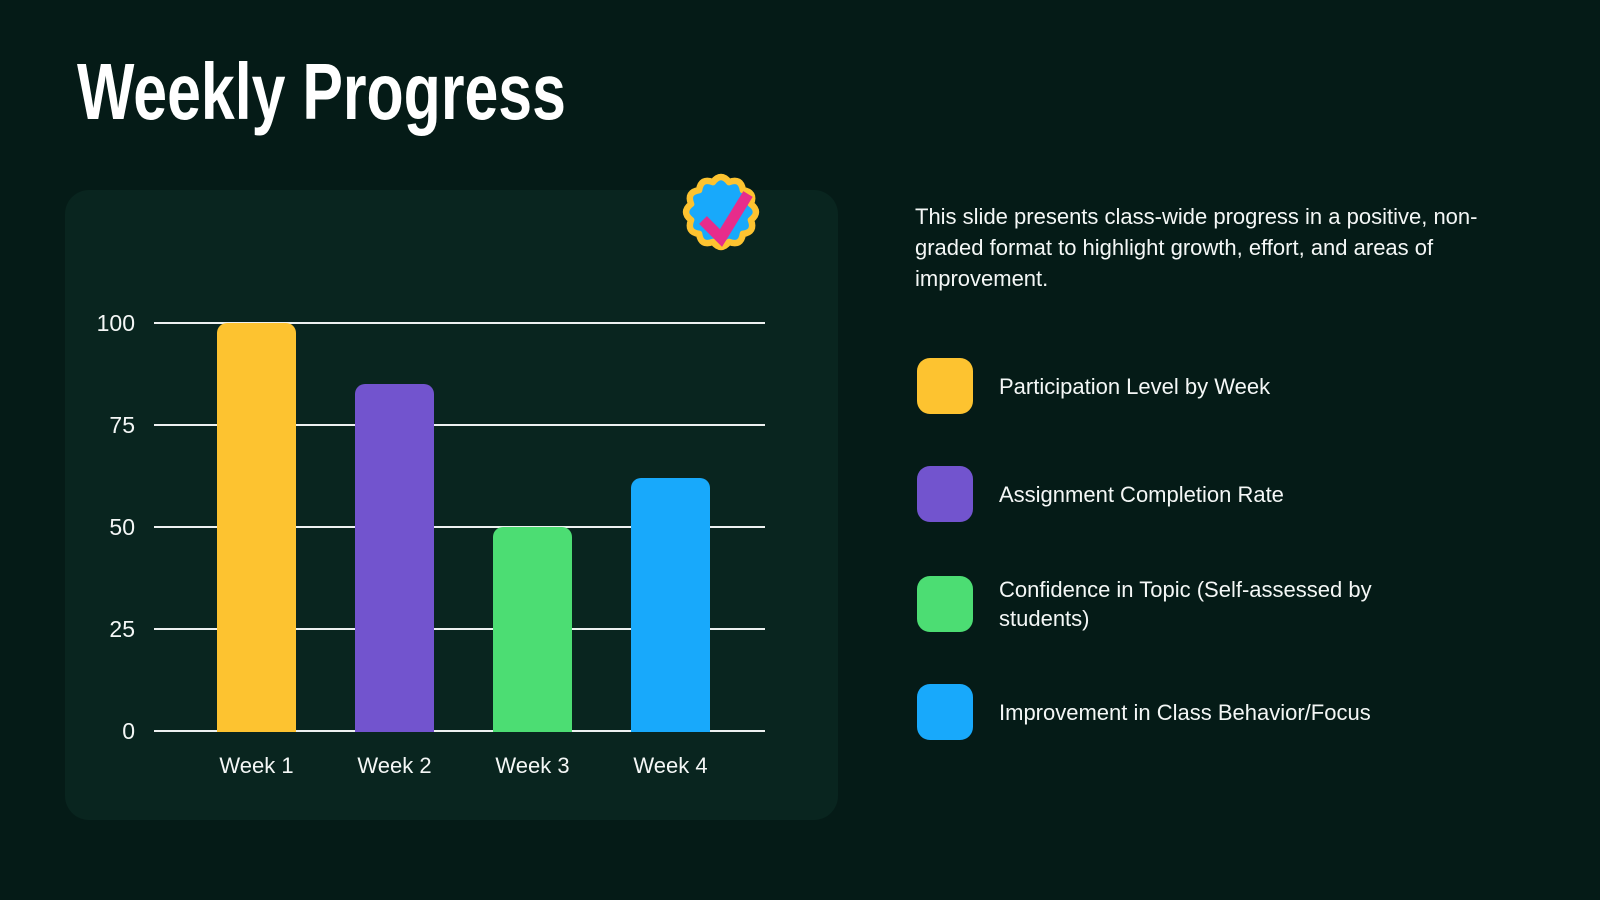 This screenshot has width=1600, height=900. What do you see at coordinates (1185, 712) in the screenshot?
I see `legend-label: Improvement in Class Behavior/Focus` at bounding box center [1185, 712].